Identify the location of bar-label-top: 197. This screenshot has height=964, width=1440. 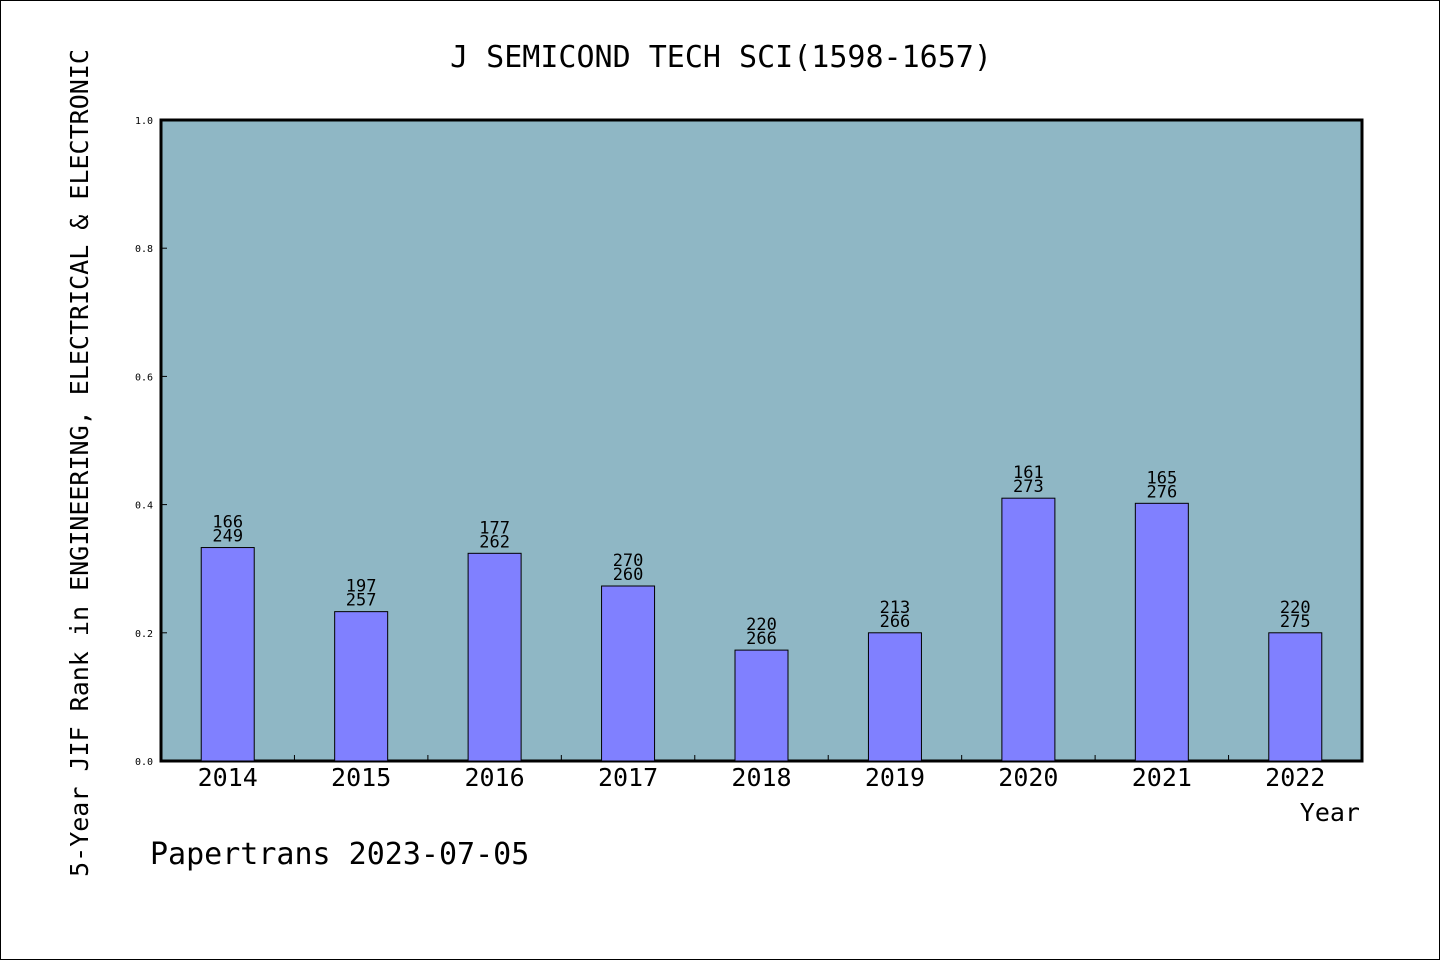
(361, 587).